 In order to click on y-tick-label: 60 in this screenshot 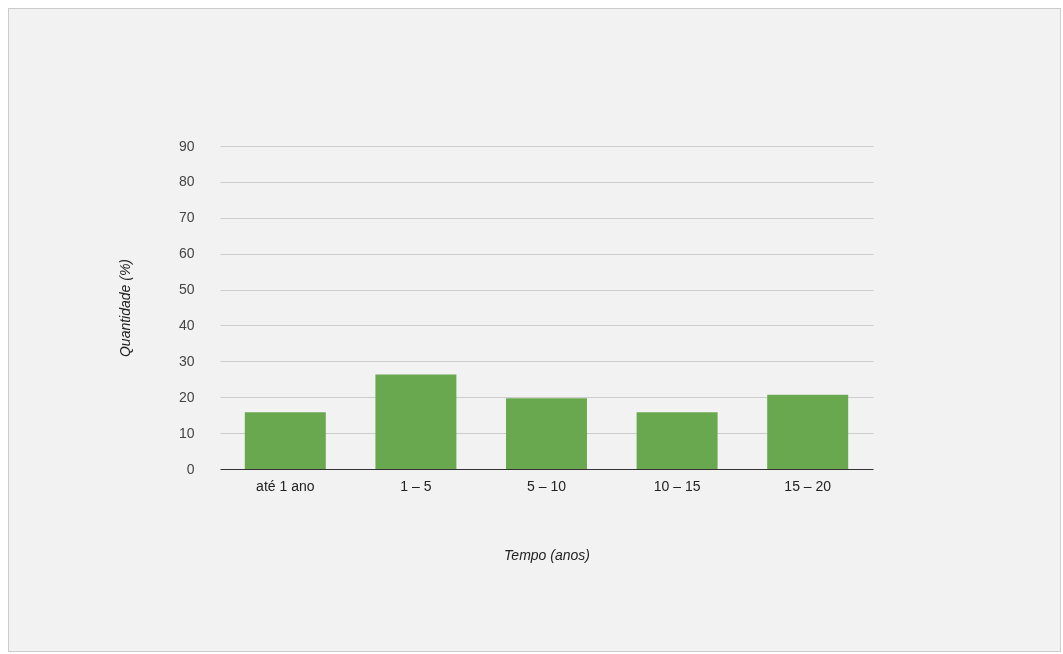, I will do `click(186, 253)`.